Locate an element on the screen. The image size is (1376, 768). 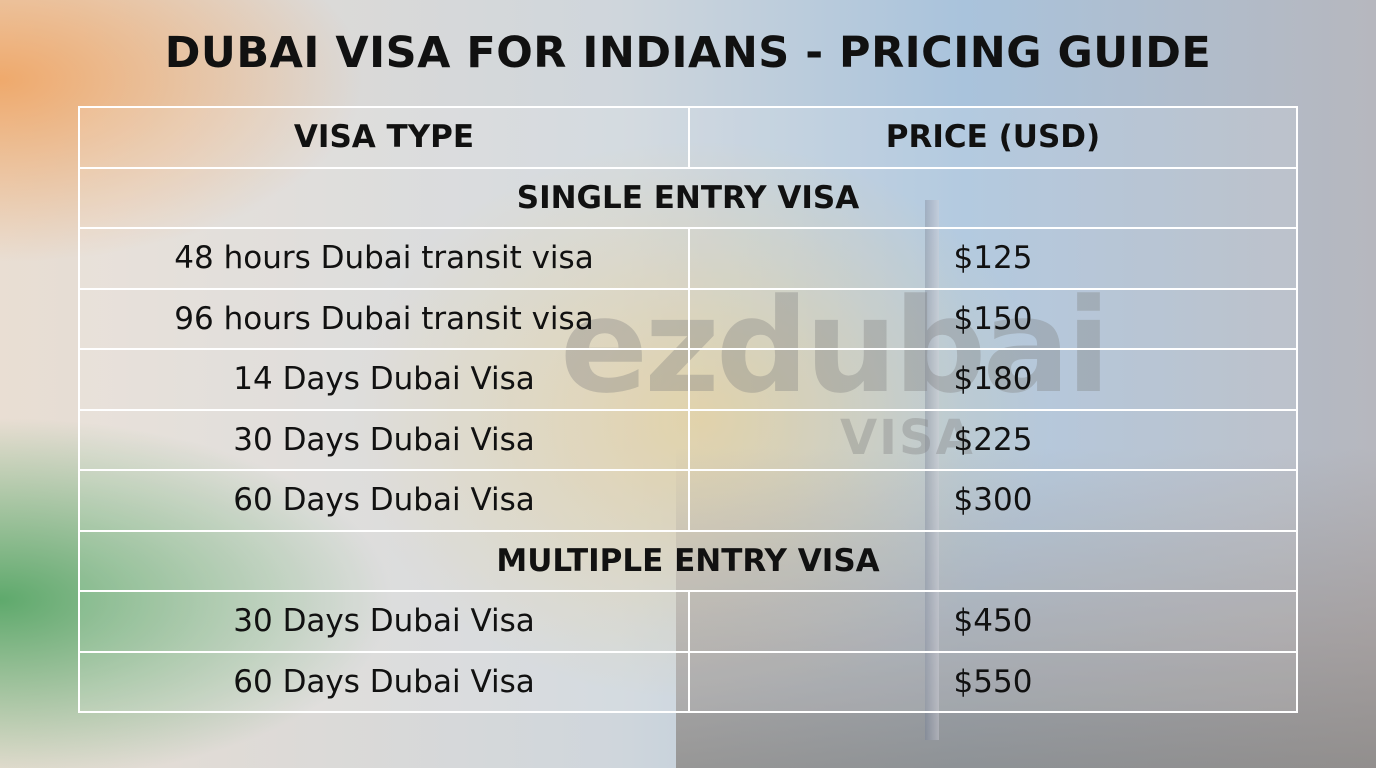
header-visa-type: VISA TYPE is located at coordinates (384, 137).